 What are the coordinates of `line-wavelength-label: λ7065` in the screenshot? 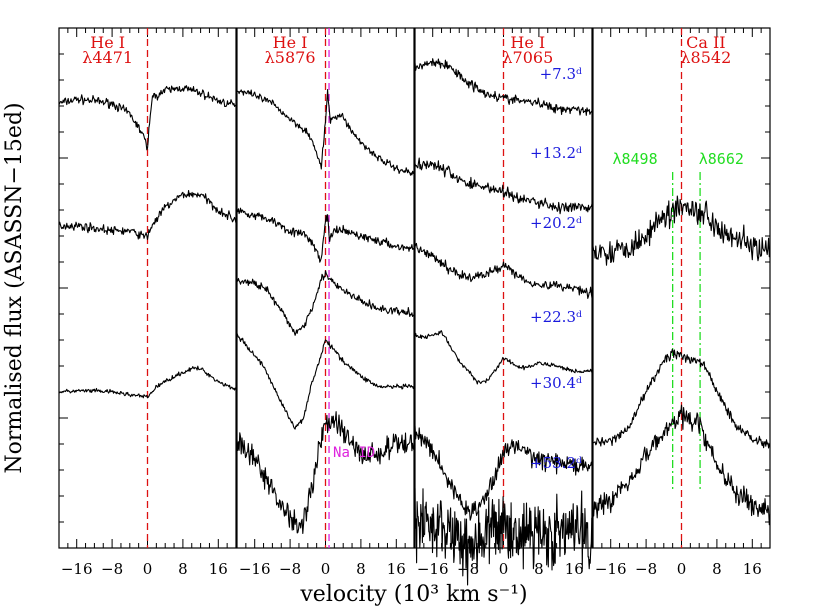 It's located at (527, 57).